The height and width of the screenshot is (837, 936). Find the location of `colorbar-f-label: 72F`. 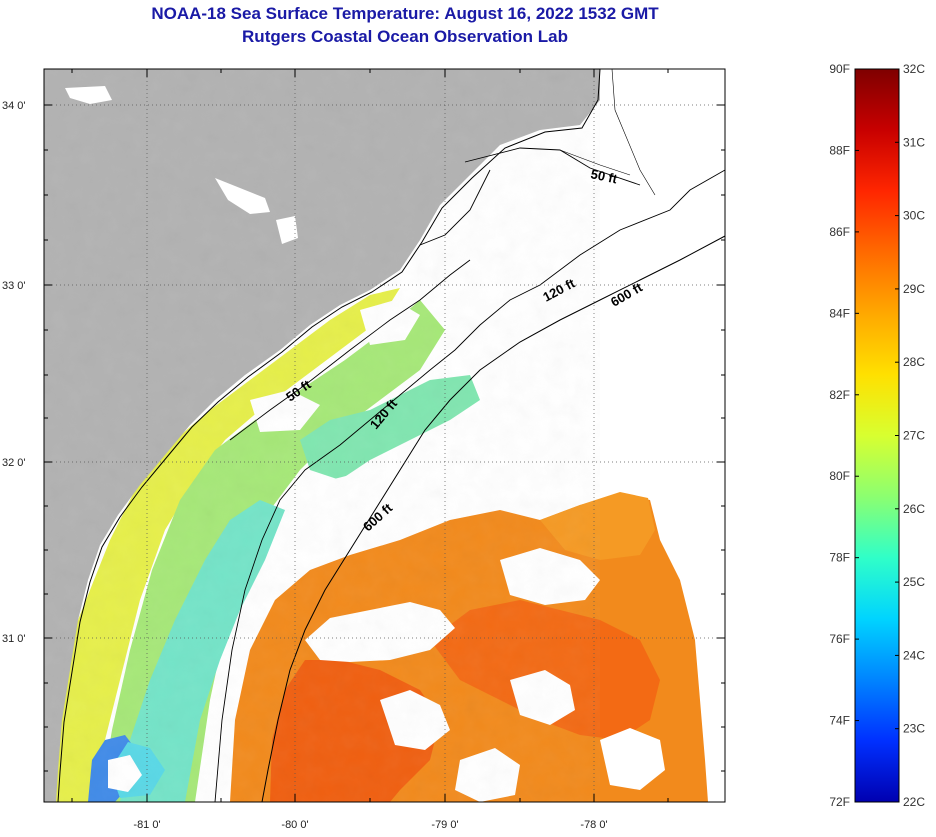

colorbar-f-label: 72F is located at coordinates (839, 802).